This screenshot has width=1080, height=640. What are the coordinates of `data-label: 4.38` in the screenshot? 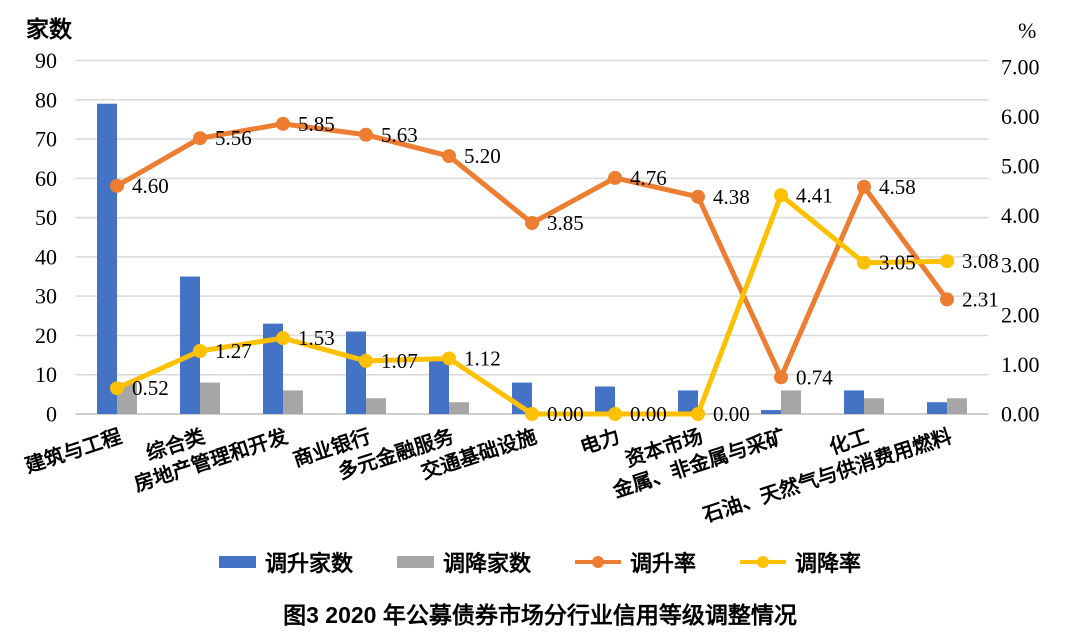 It's located at (731, 197).